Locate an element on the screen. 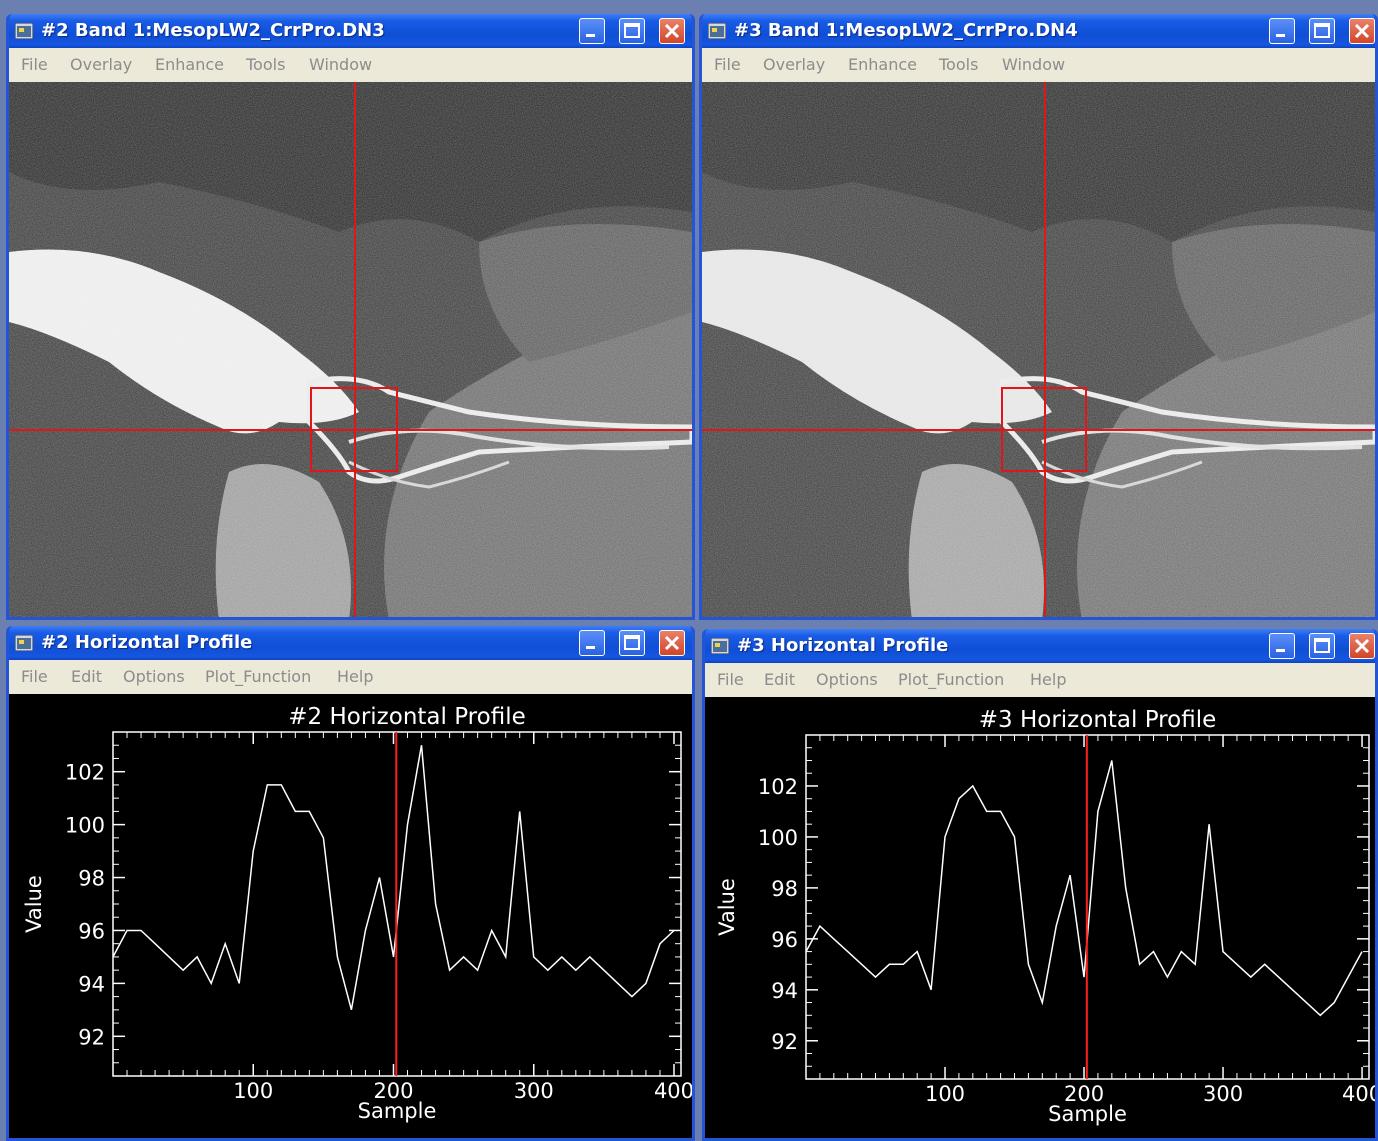 The height and width of the screenshot is (1141, 1378). window-titlebar: #3 Horizontal Profile is located at coordinates (1040, 646).